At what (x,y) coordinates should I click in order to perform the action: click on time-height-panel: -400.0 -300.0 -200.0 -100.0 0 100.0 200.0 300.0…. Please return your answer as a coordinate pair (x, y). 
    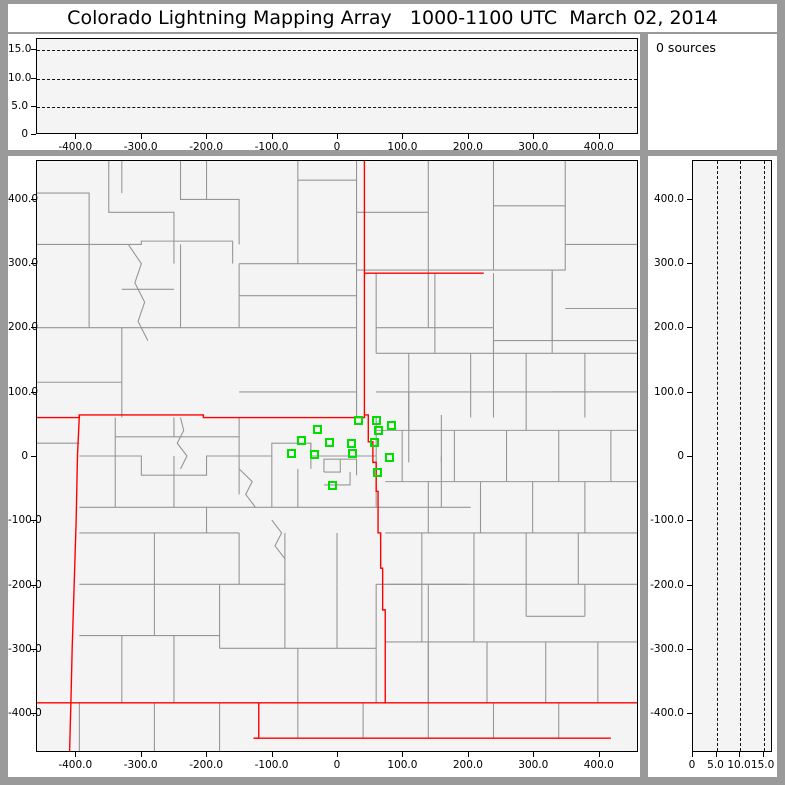
    Looking at the image, I should click on (324, 93).